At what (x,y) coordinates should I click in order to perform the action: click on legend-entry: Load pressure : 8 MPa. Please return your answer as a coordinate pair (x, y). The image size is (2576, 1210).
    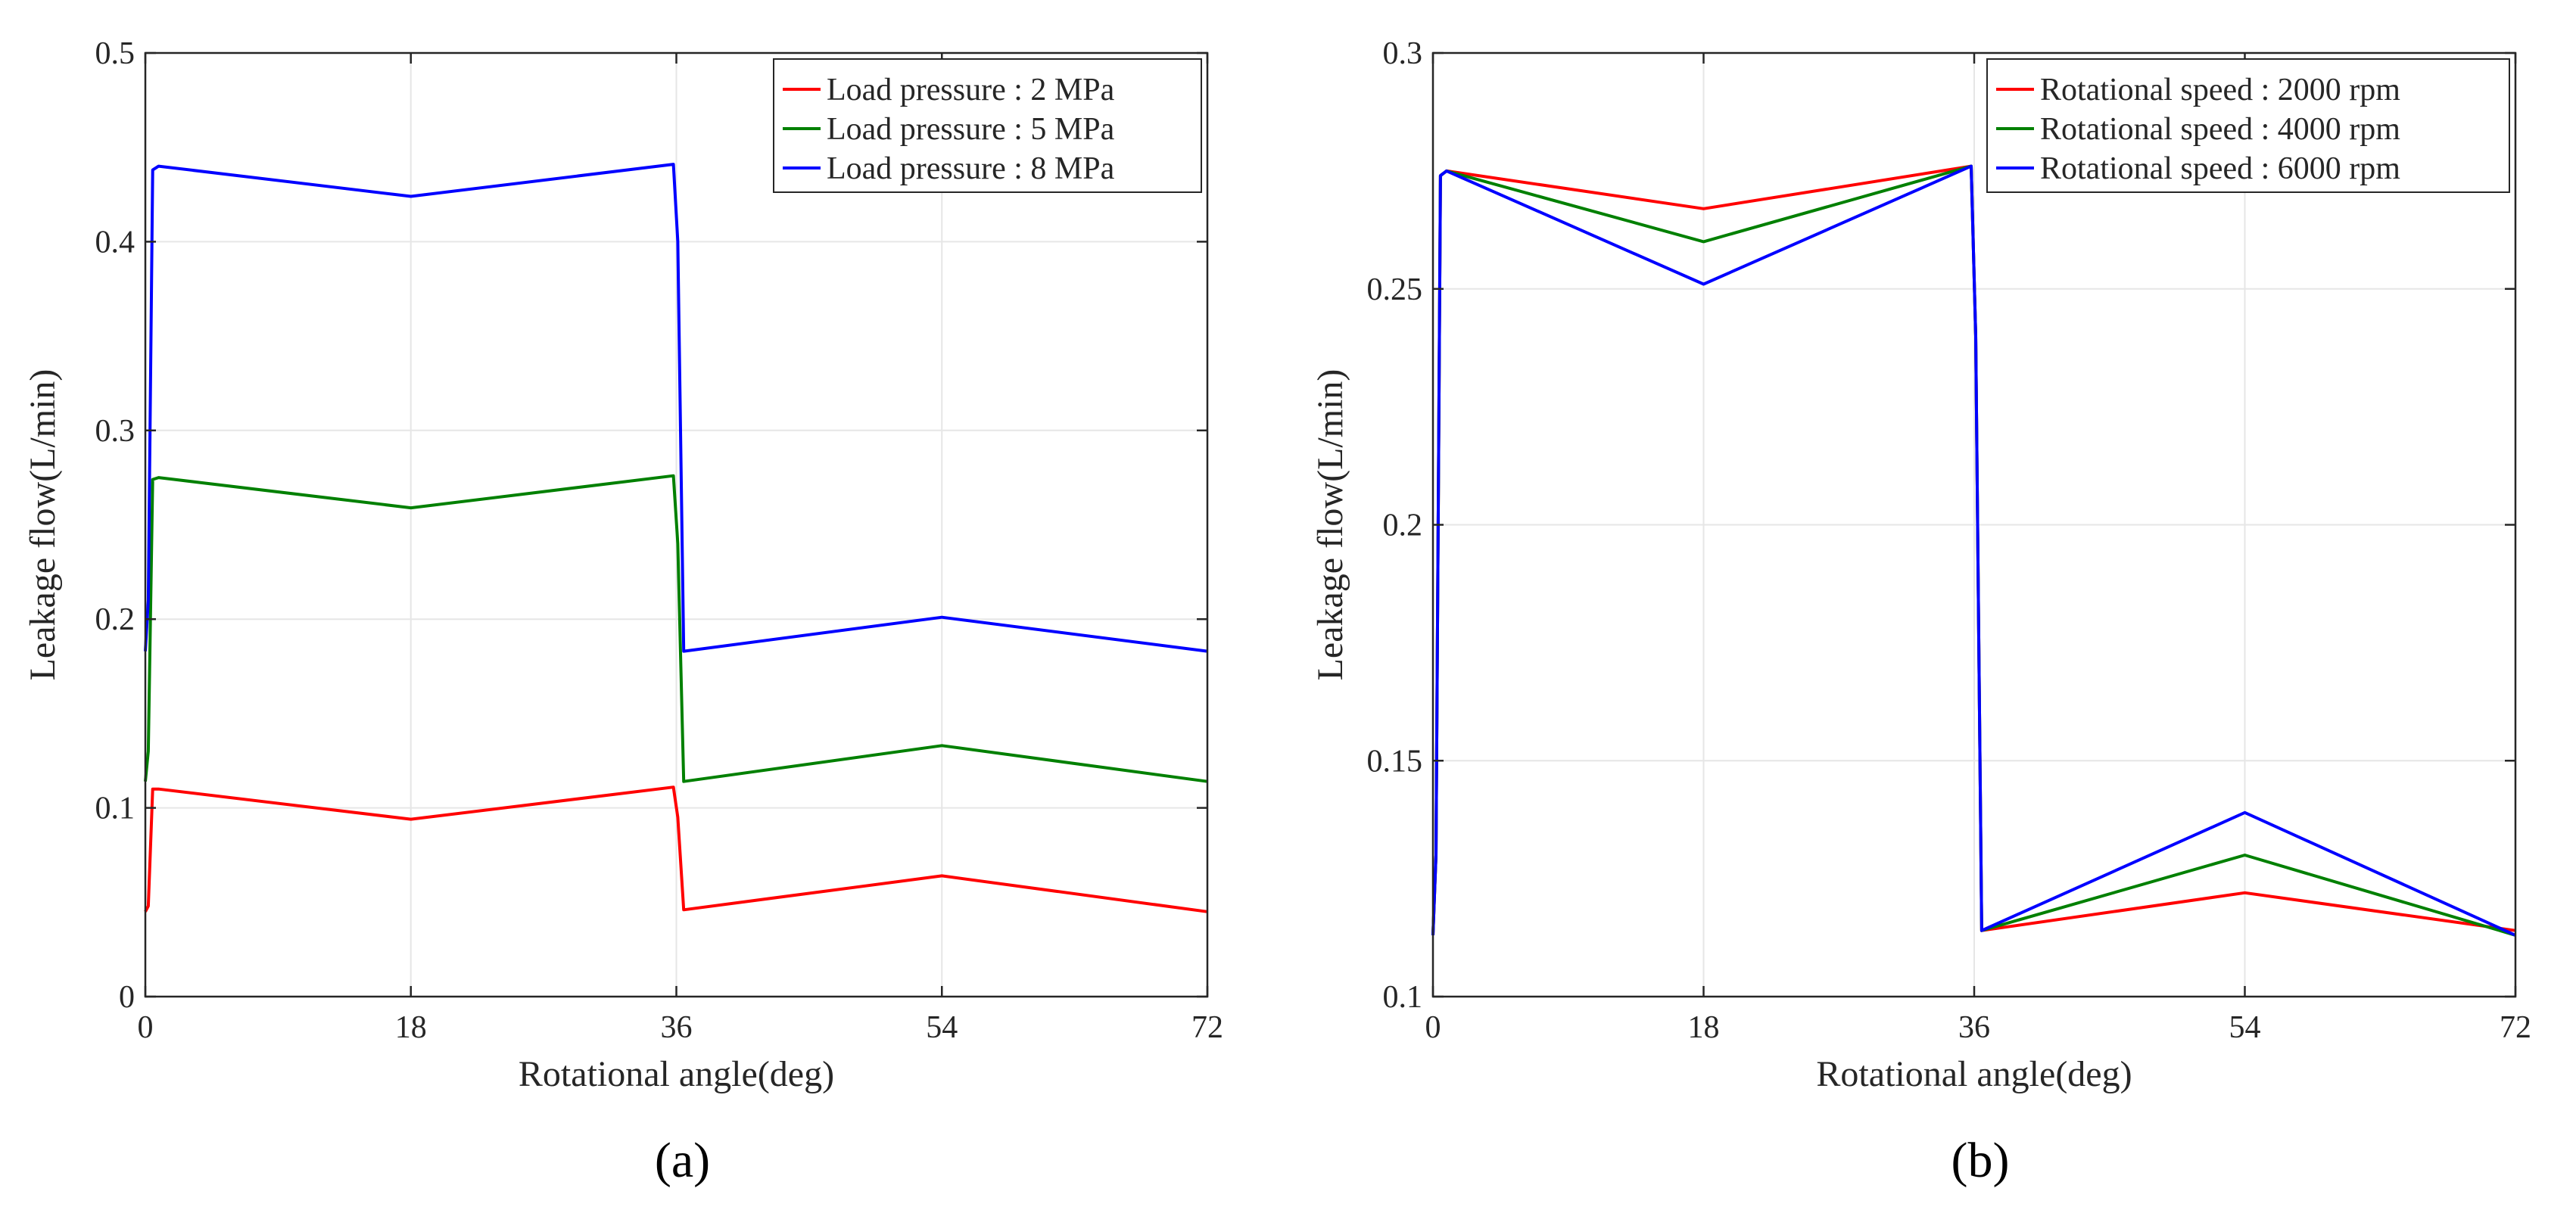
    Looking at the image, I should click on (971, 168).